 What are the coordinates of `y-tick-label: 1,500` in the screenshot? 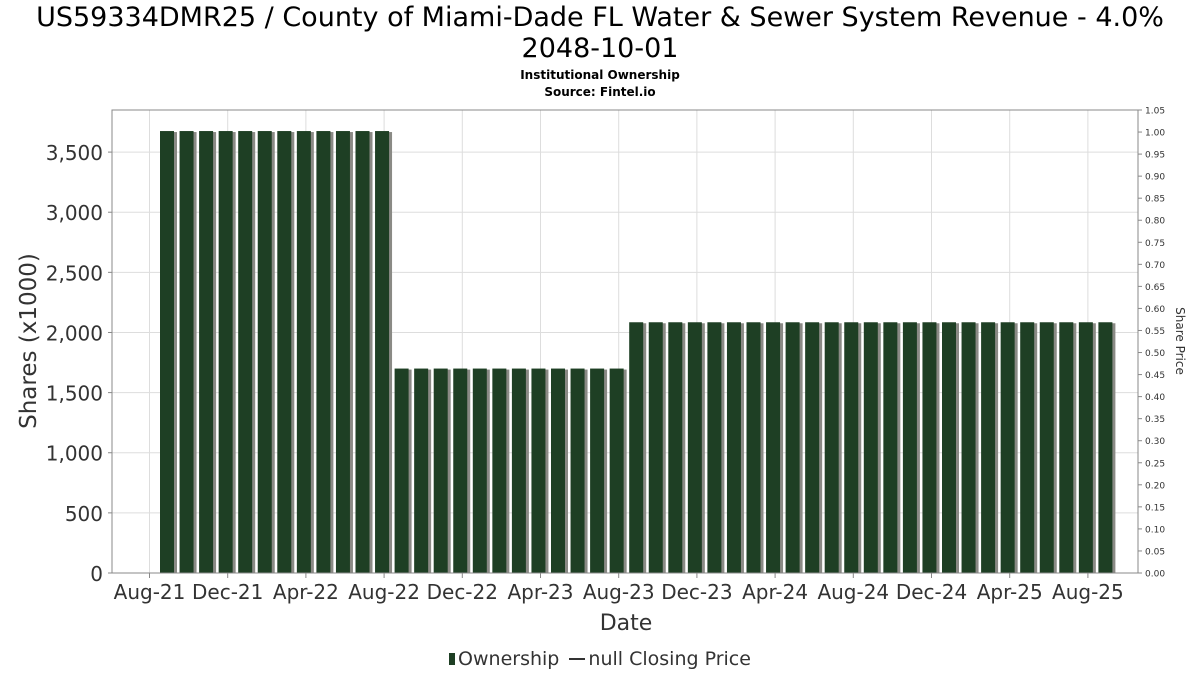 It's located at (74, 394).